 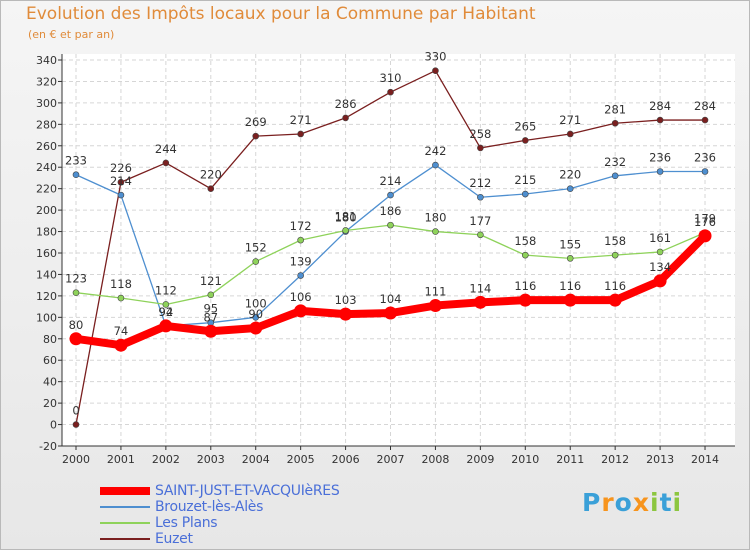 I want to click on data-label: 106, so click(x=301, y=297).